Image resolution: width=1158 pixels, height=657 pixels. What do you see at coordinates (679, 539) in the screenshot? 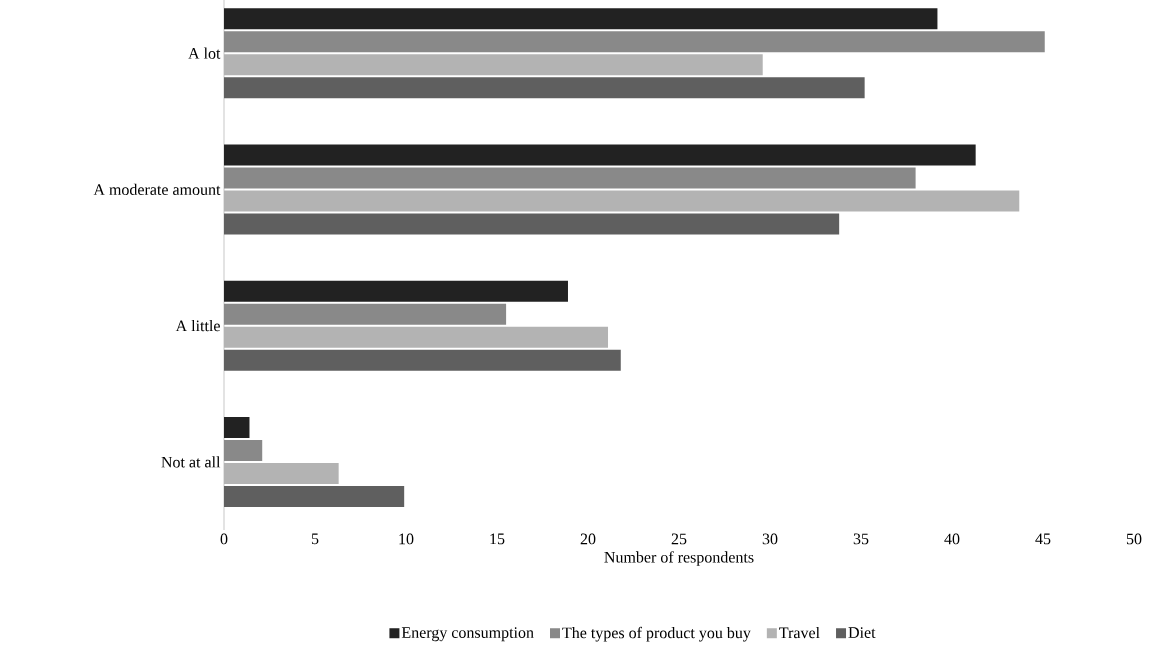
I see `x-tick-label: 25` at bounding box center [679, 539].